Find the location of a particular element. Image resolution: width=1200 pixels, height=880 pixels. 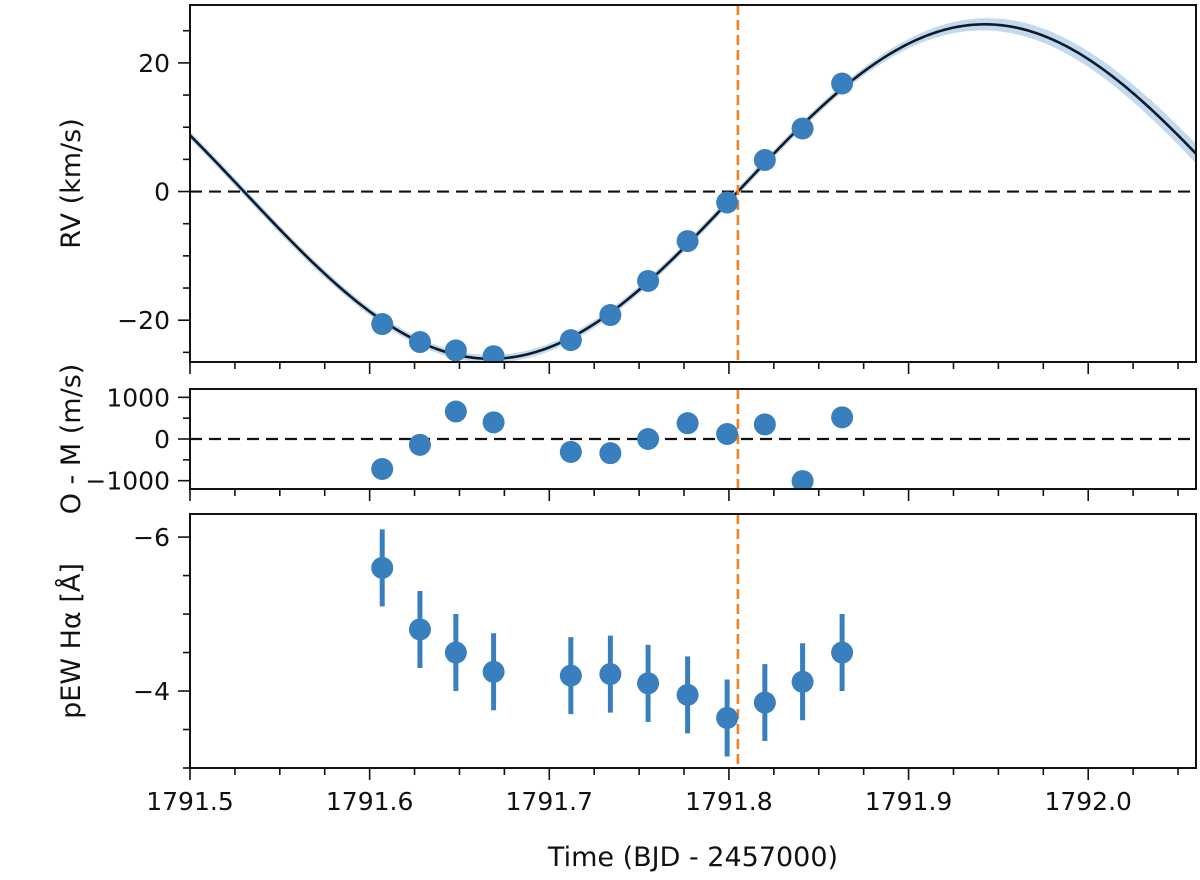

x-tick-label: 1792.0 is located at coordinates (1087, 801).